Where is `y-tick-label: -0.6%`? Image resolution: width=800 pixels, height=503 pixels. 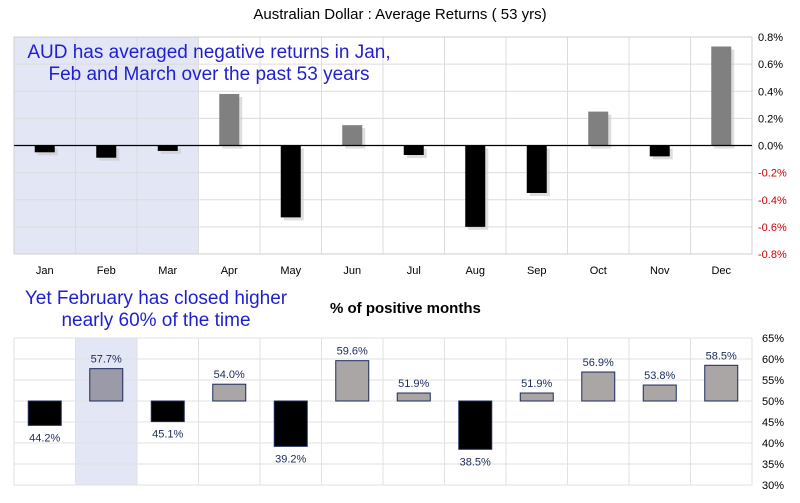
y-tick-label: -0.6% is located at coordinates (772, 228).